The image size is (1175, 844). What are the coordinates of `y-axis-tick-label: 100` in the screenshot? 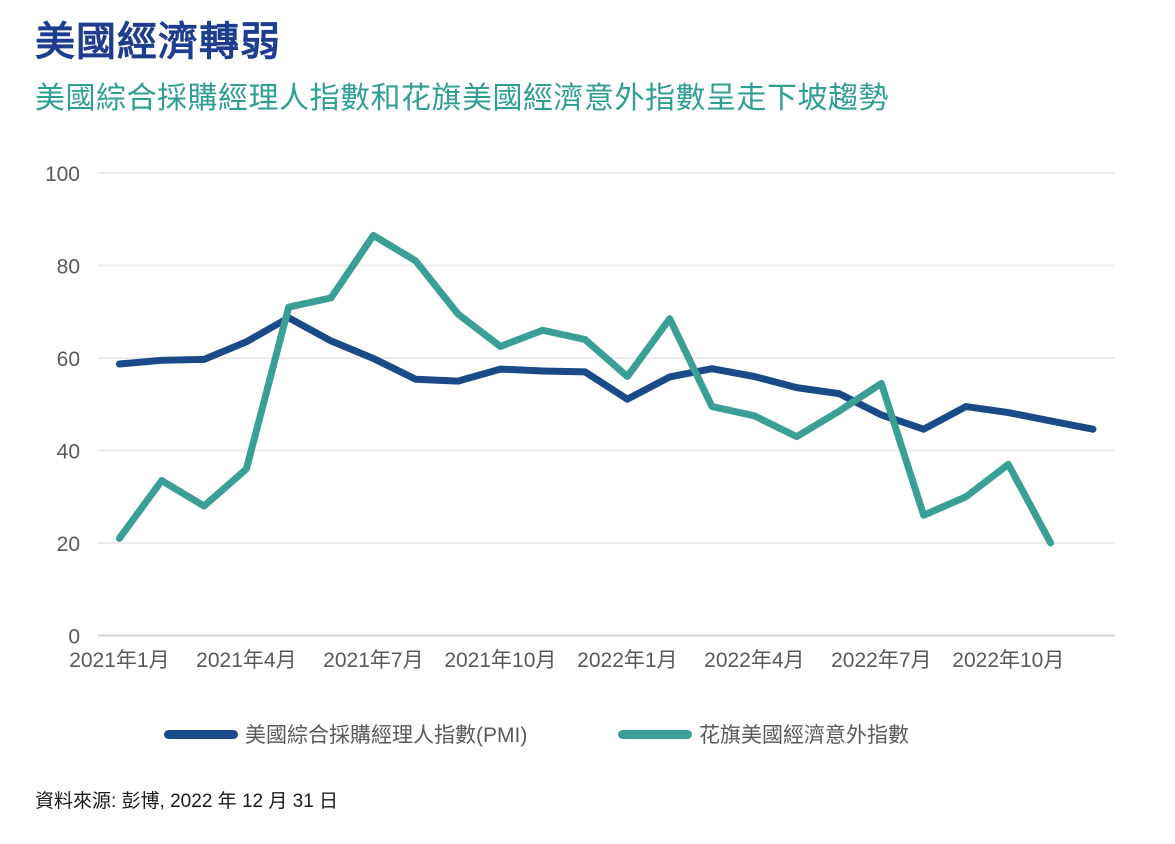 It's located at (62, 174).